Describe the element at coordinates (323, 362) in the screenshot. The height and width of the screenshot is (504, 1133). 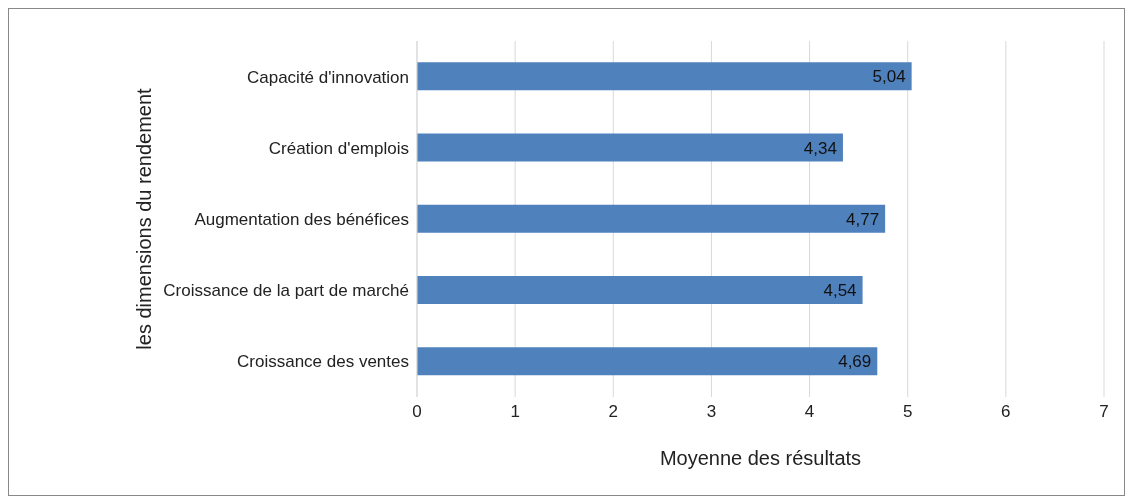
I see `y-tick-label: Croissance des ventes` at that location.